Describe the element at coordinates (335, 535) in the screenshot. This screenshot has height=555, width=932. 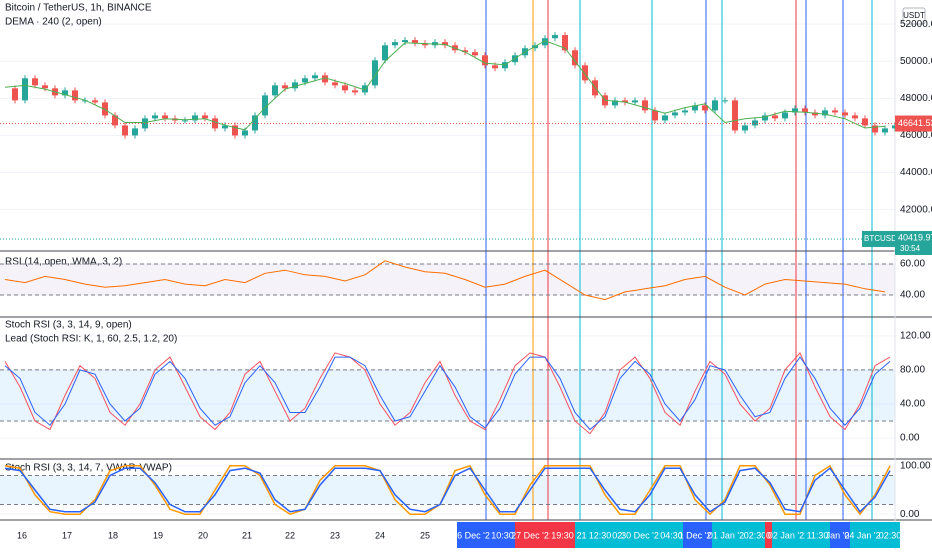
I see `time-label: 23` at that location.